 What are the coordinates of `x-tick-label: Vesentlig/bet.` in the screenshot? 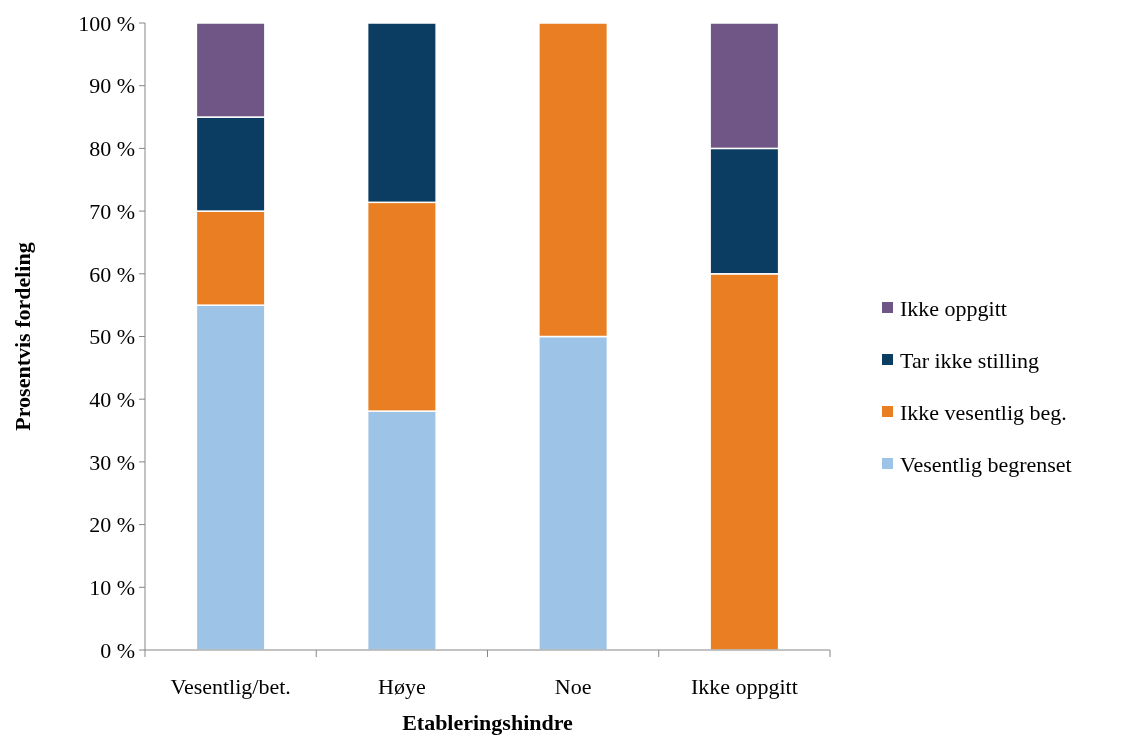 It's located at (230, 686).